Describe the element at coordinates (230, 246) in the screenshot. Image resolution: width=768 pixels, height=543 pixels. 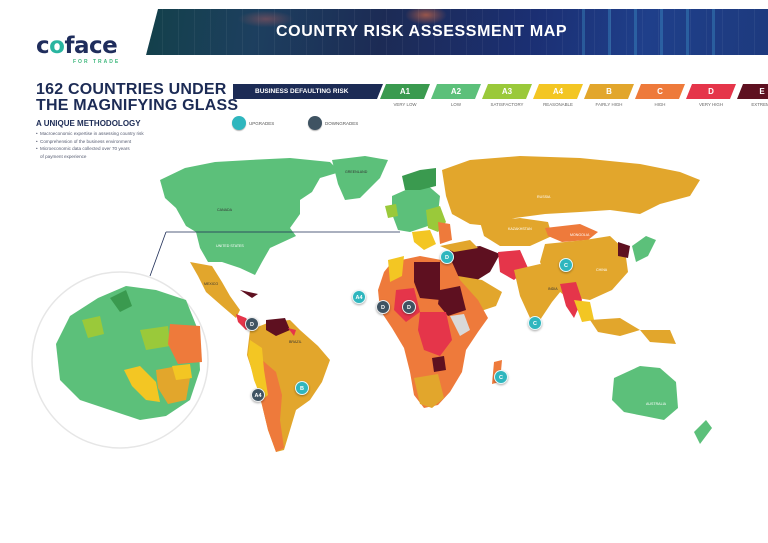
I see `label-united-states: UNITED STATES` at that location.